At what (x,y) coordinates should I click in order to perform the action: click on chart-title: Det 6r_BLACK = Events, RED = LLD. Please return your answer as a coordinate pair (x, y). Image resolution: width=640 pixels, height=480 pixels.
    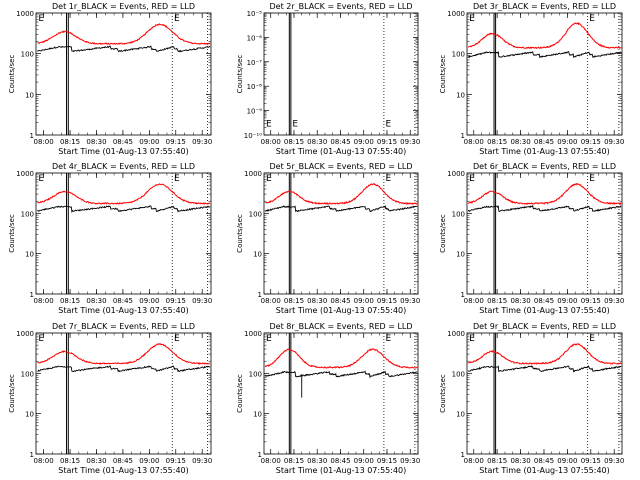
    Looking at the image, I should click on (544, 166).